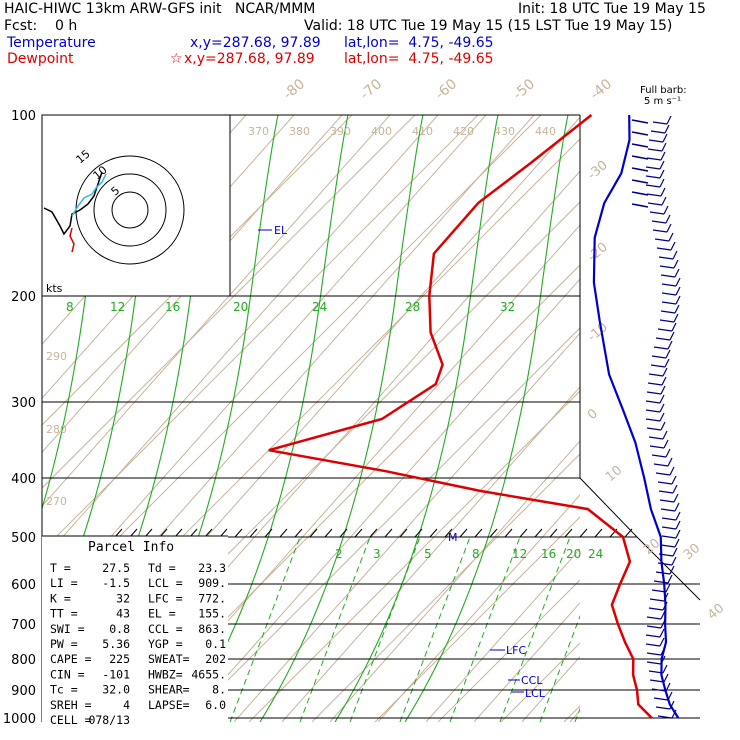 The height and width of the screenshot is (740, 740). What do you see at coordinates (116, 583) in the screenshot?
I see `parcel-value: -1.5` at bounding box center [116, 583].